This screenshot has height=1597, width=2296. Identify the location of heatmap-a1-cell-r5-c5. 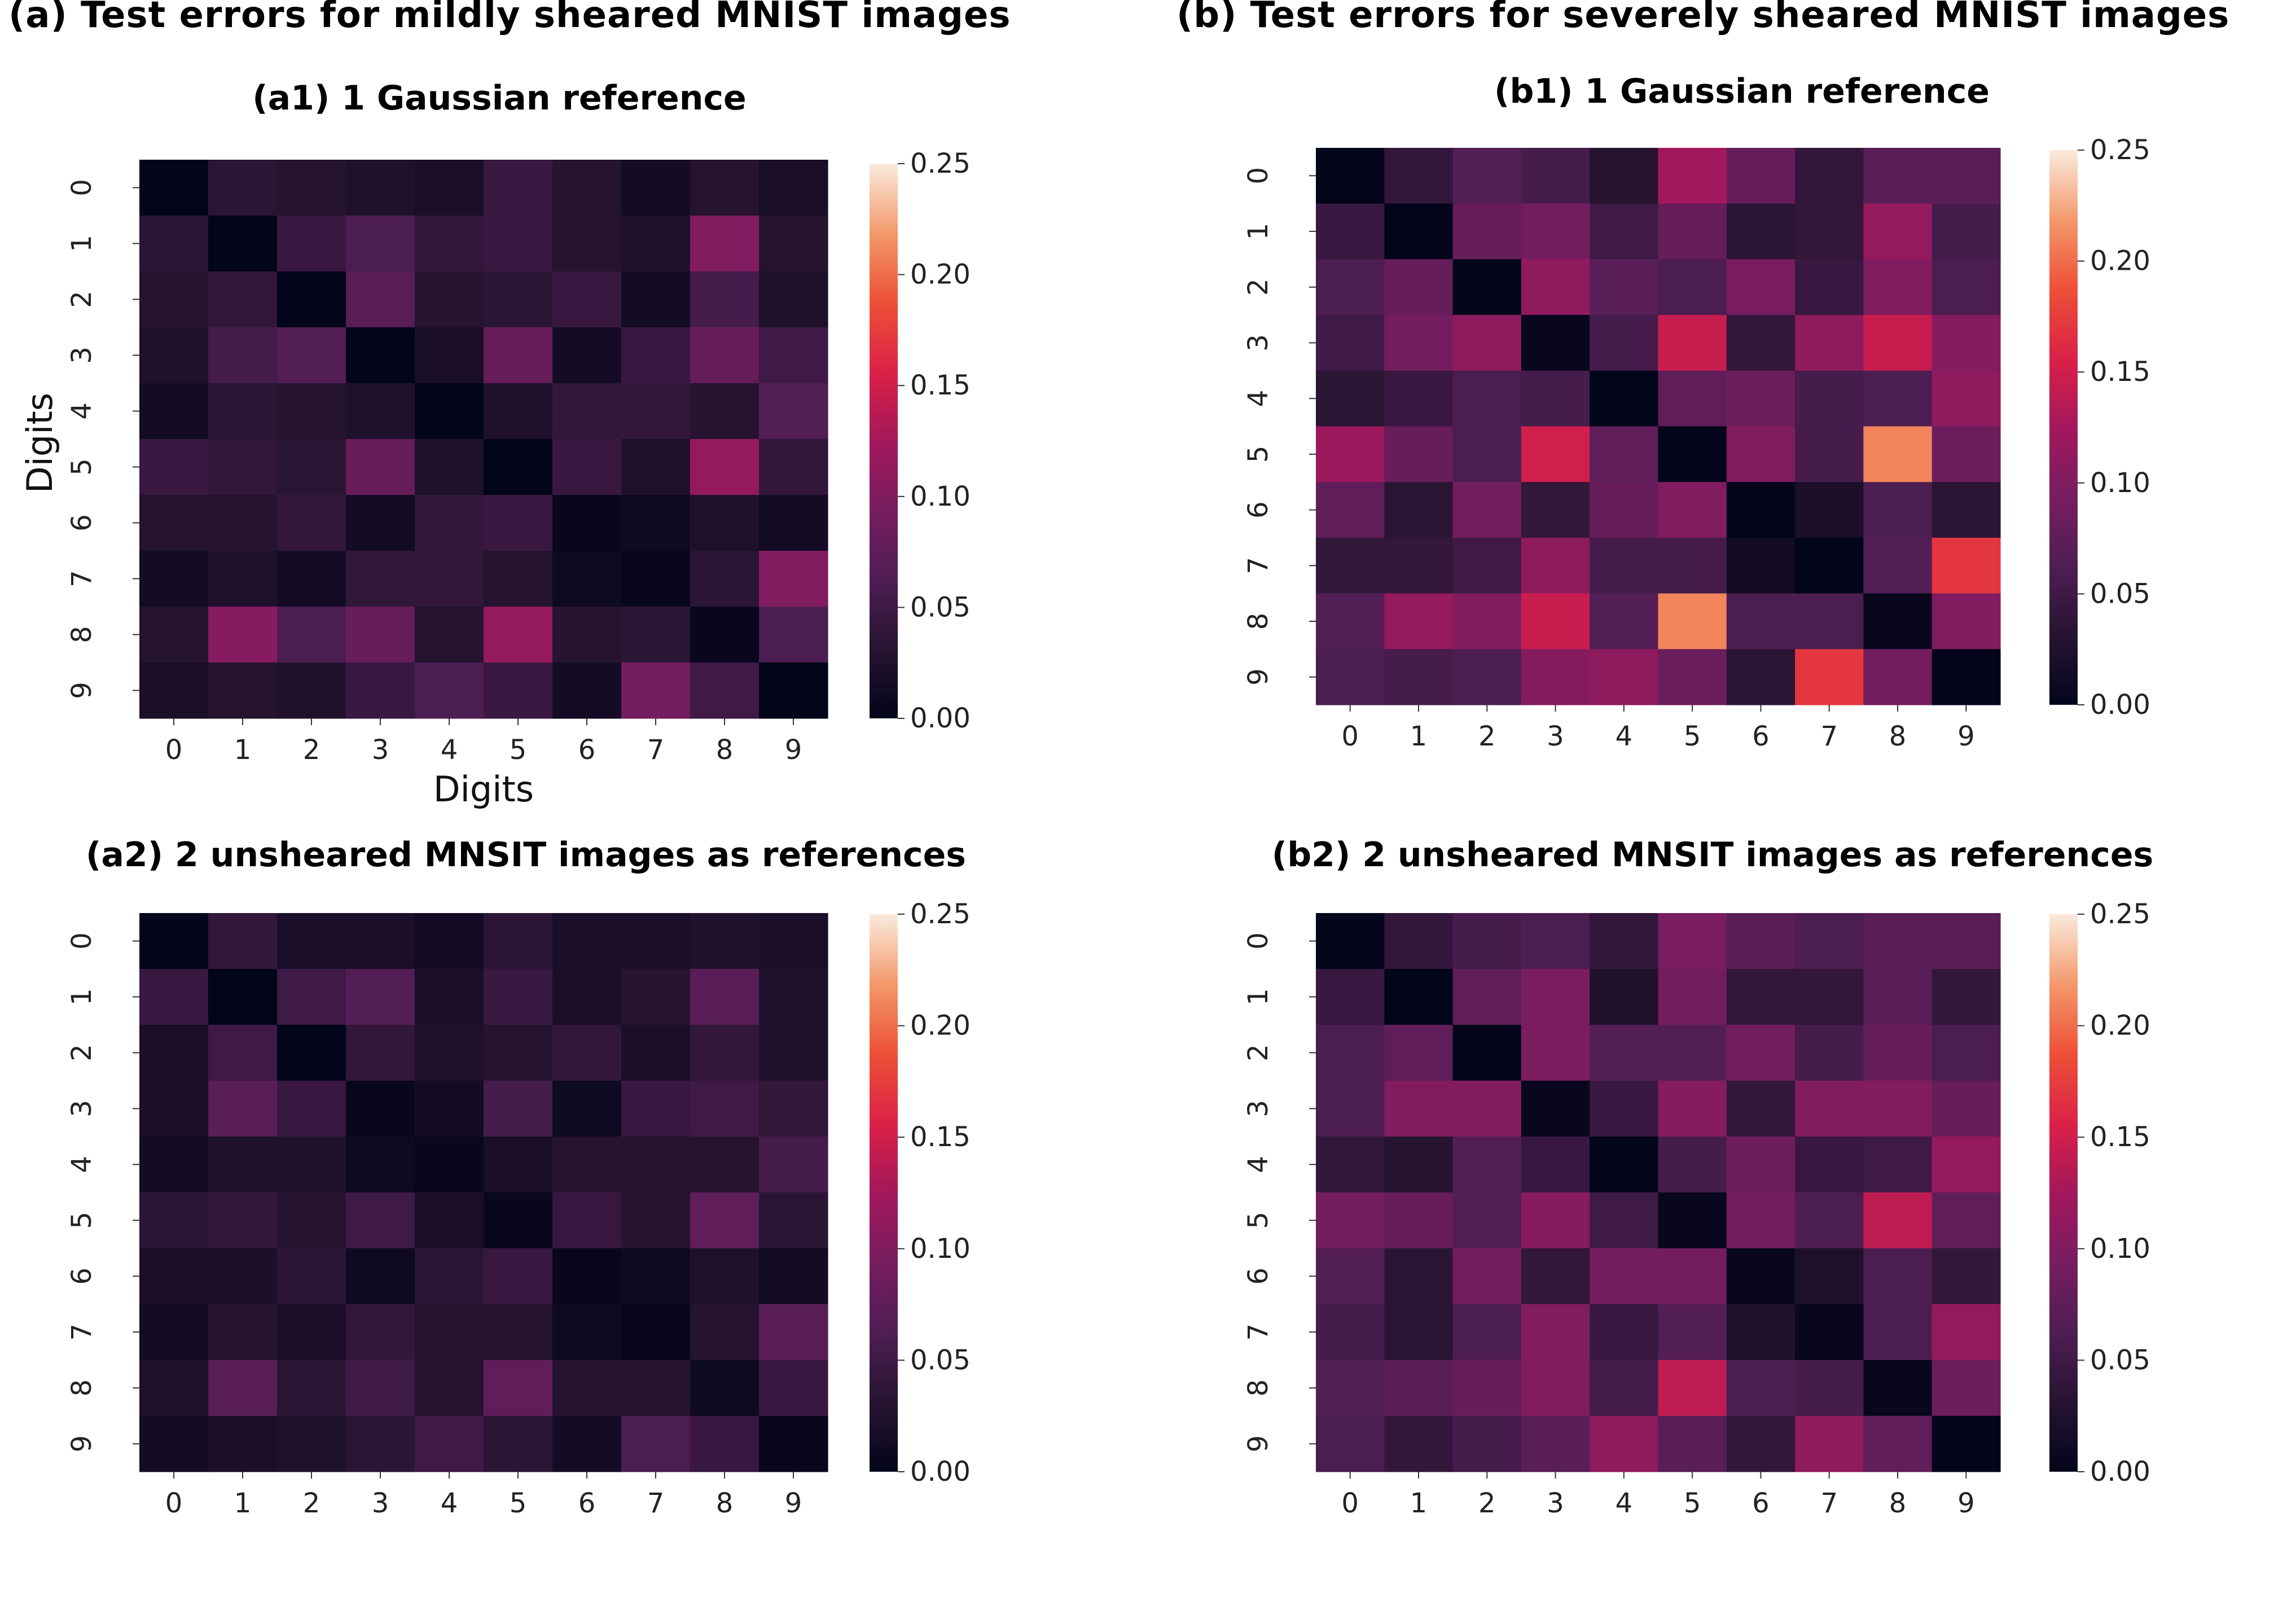
(519, 467).